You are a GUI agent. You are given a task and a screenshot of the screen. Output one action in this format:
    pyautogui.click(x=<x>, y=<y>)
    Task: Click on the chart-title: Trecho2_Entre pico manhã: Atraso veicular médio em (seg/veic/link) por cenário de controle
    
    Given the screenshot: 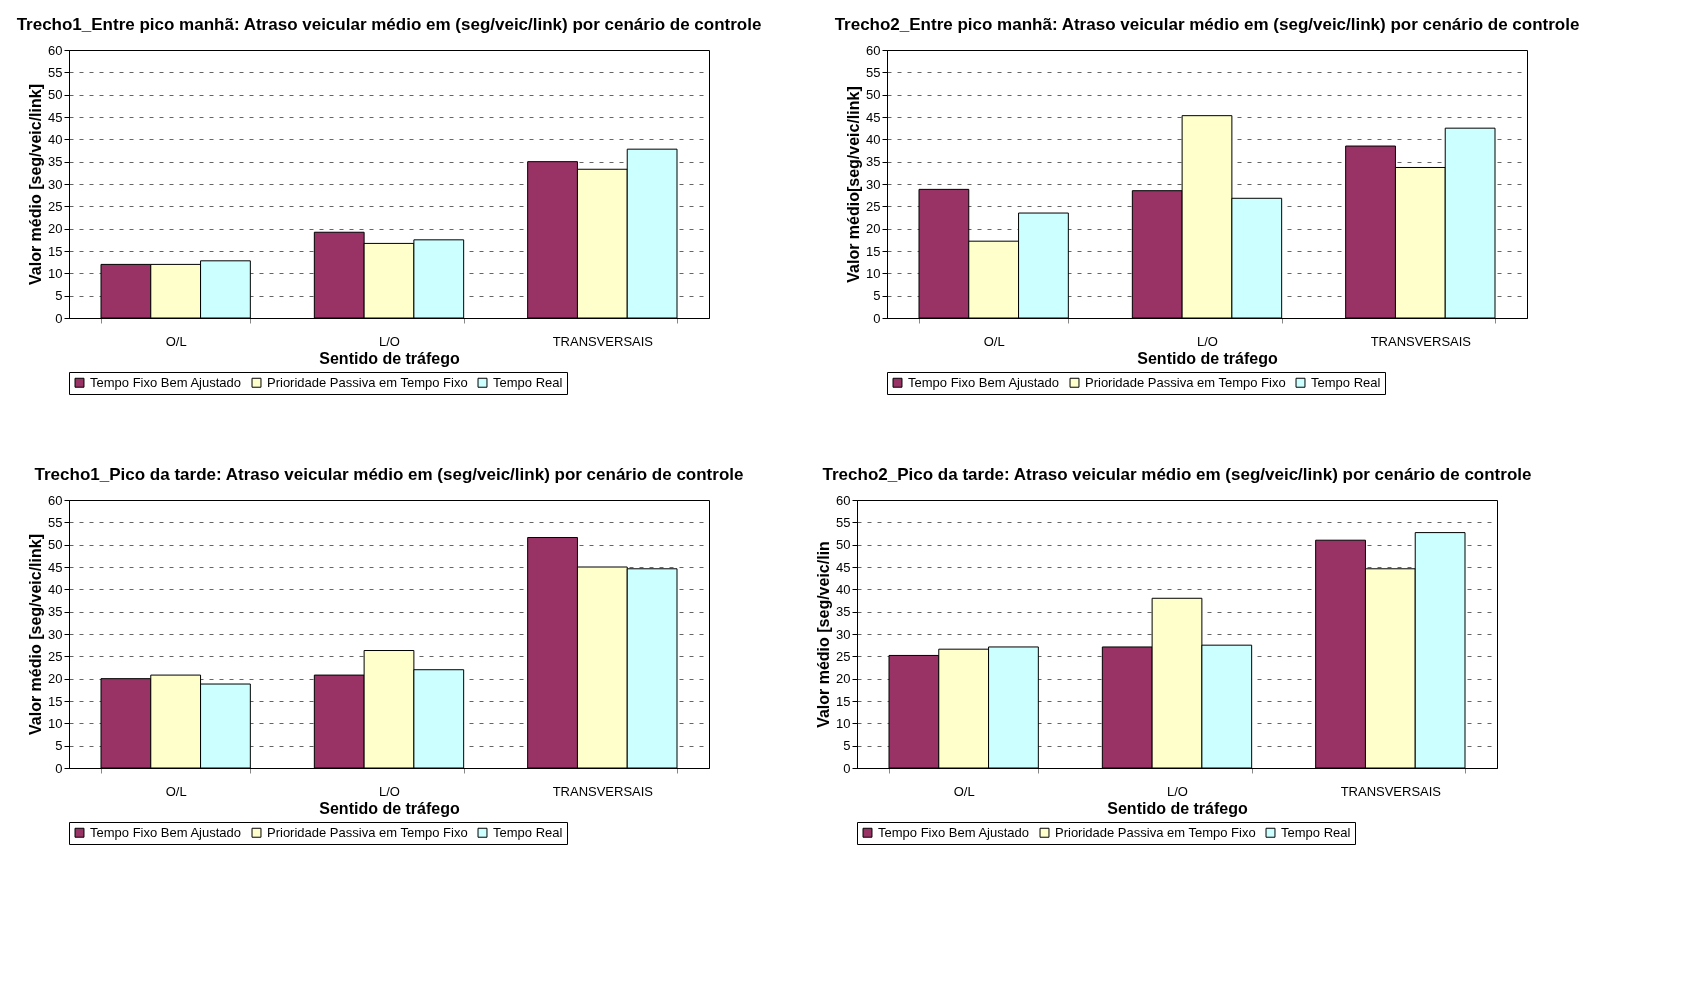 What is the action you would take?
    pyautogui.click(x=1207, y=24)
    